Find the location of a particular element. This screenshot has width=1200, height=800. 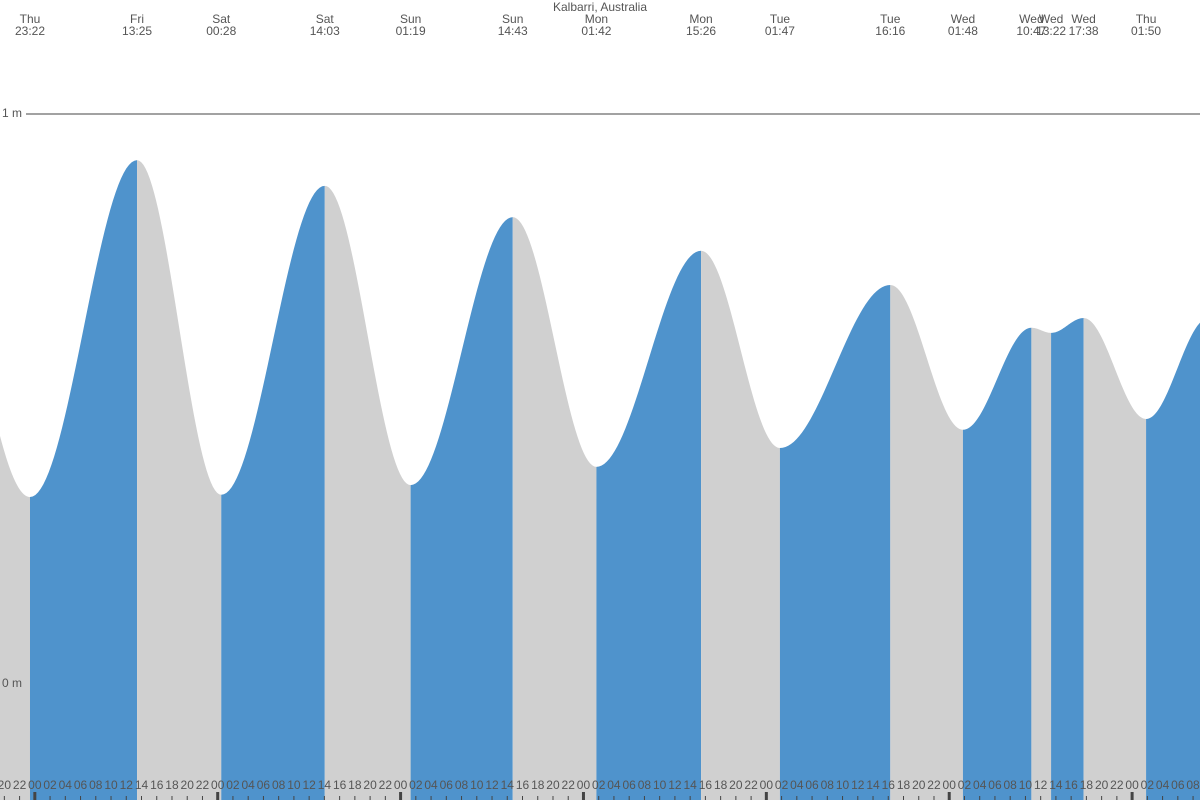

extreme-time: 16:16 is located at coordinates (890, 31).